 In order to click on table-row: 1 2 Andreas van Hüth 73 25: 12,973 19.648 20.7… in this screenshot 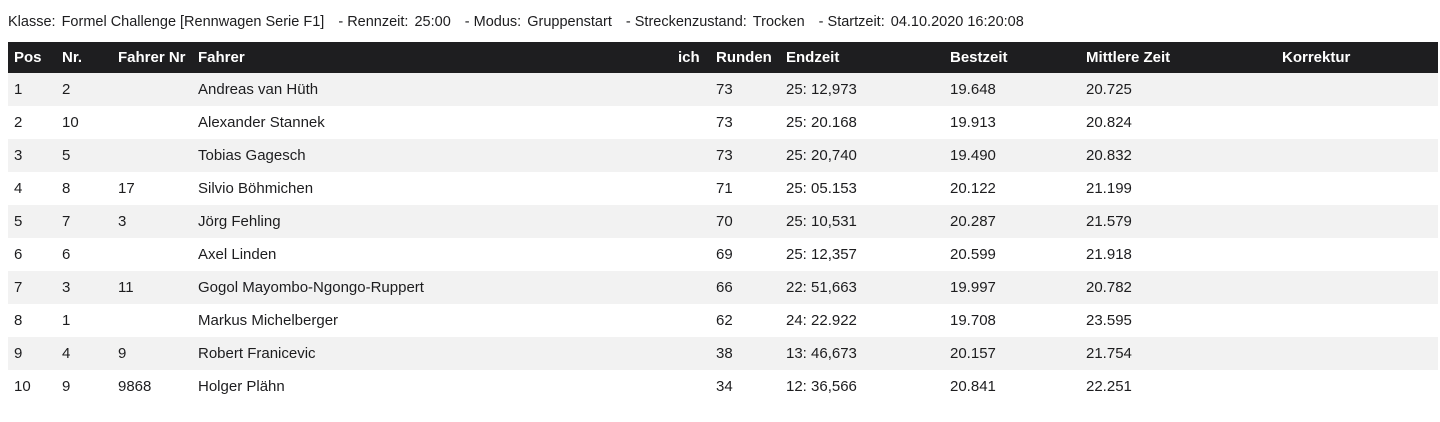, I will do `click(723, 89)`.